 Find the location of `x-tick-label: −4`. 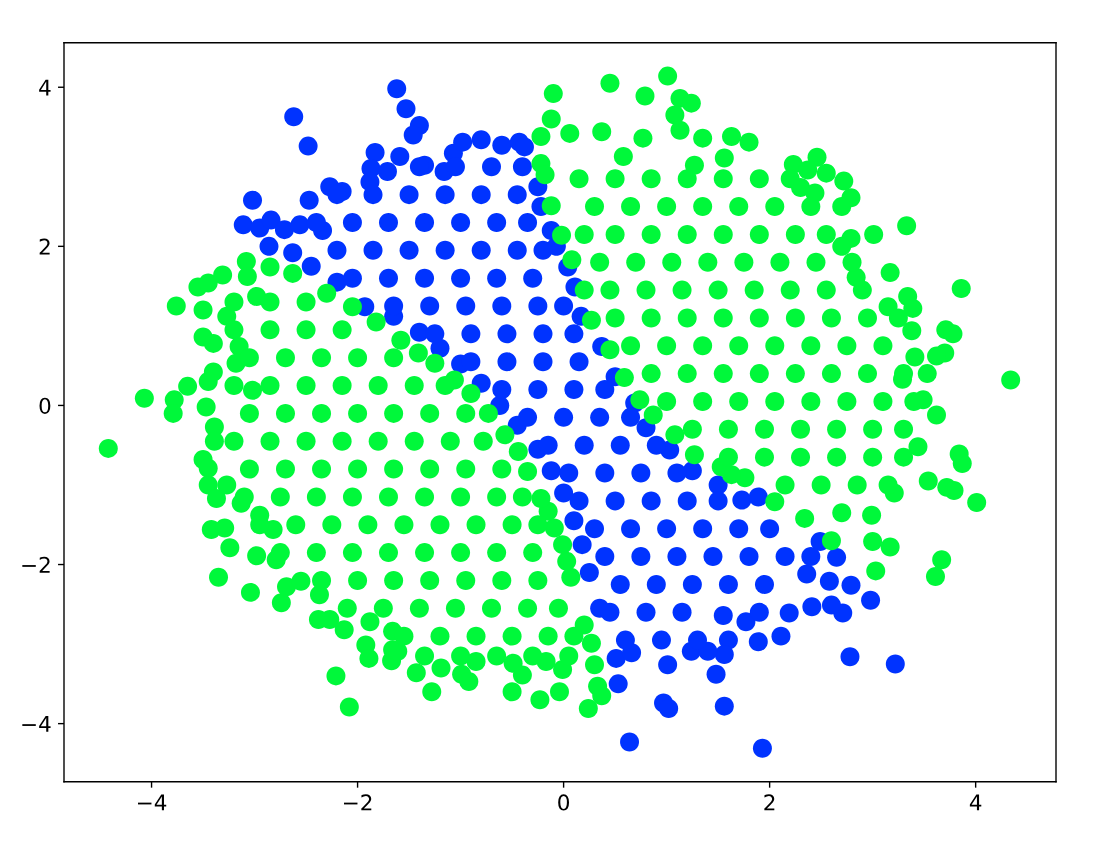

x-tick-label: −4 is located at coordinates (152, 802).